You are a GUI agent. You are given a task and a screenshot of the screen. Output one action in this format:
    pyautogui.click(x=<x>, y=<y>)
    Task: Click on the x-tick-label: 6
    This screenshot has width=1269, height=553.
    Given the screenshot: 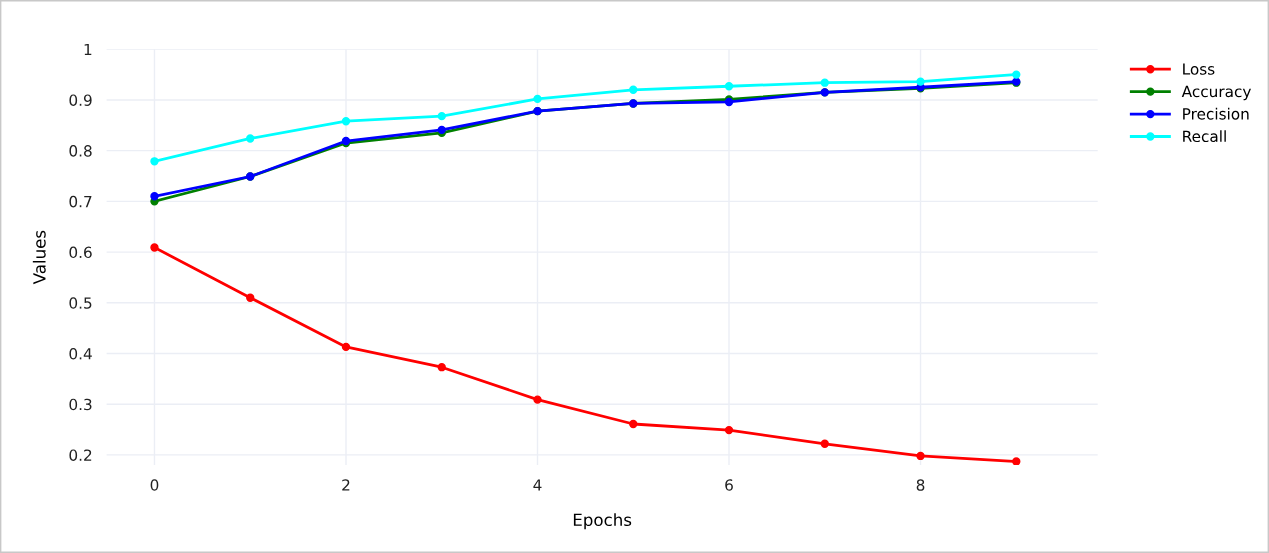 What is the action you would take?
    pyautogui.click(x=729, y=485)
    